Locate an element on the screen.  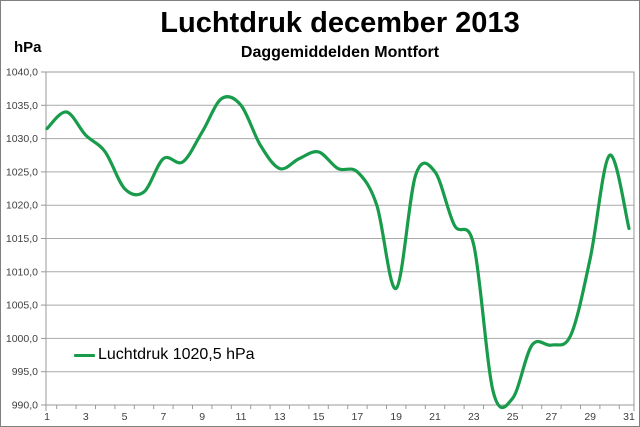
y-axis-tick-label: 1030,0 is located at coordinates (22, 139).